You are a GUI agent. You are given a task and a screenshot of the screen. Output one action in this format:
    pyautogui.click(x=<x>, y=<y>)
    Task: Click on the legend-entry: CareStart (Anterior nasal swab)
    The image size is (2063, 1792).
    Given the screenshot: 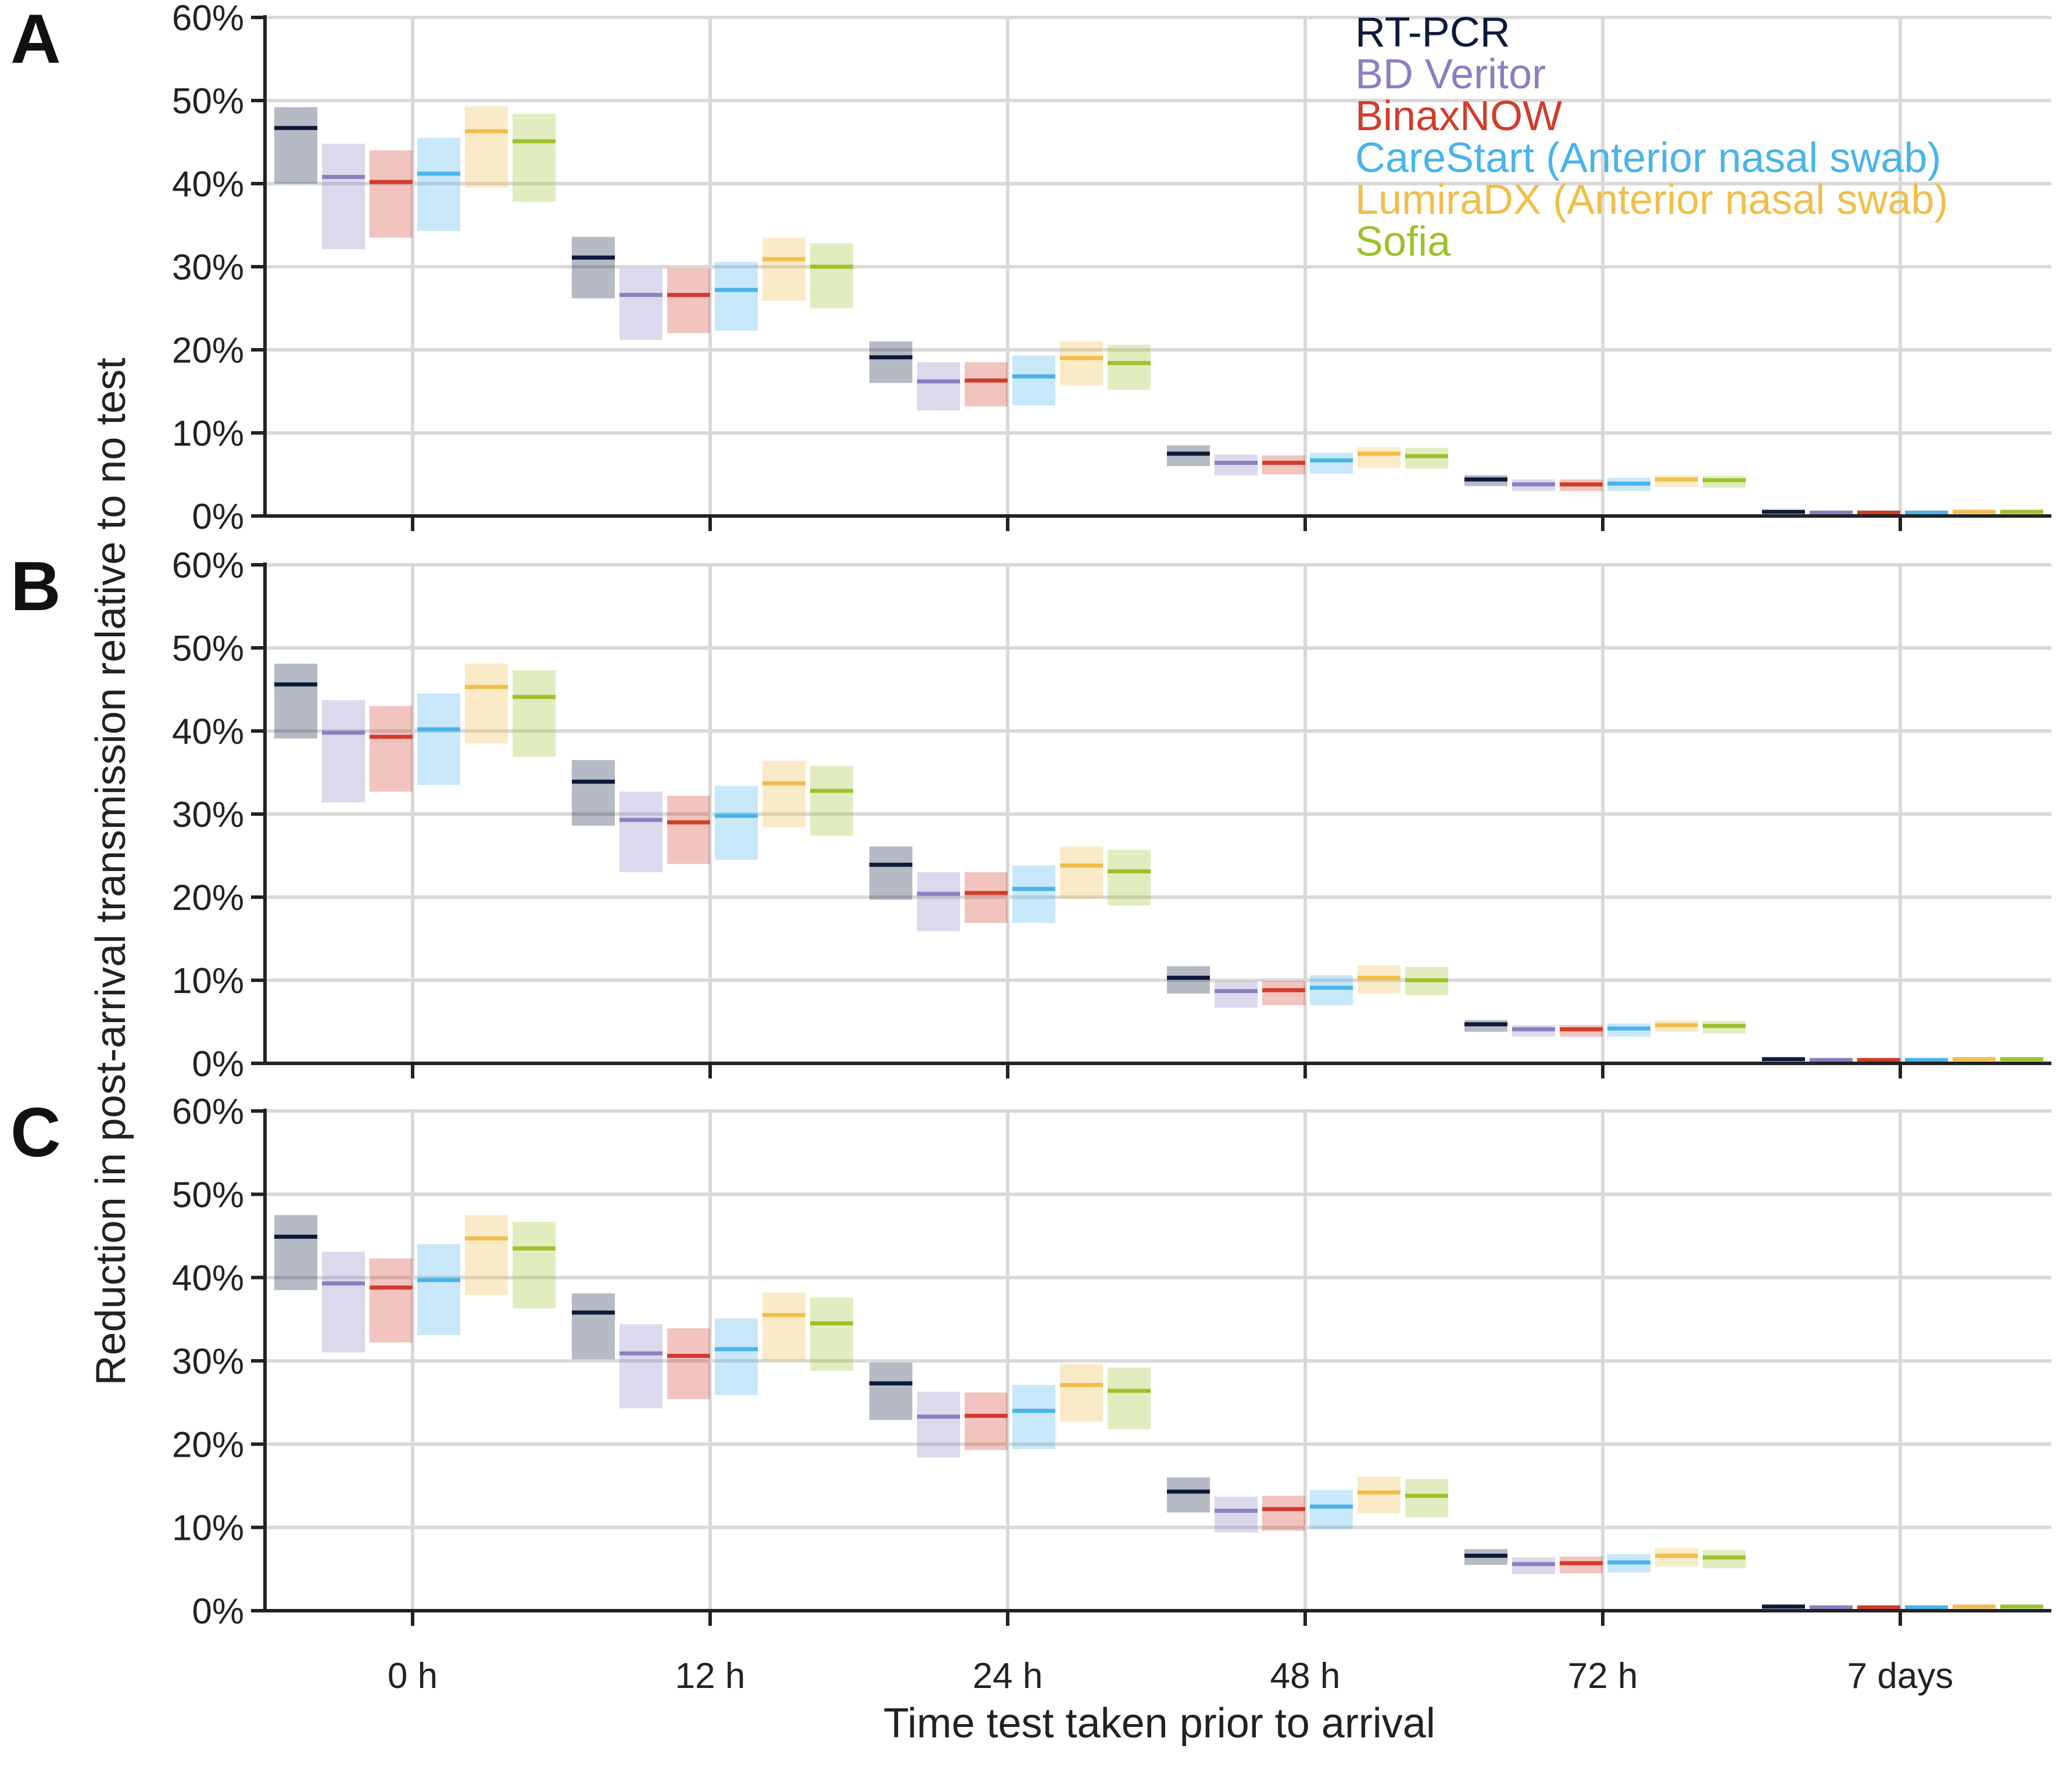 What is the action you would take?
    pyautogui.click(x=1648, y=158)
    